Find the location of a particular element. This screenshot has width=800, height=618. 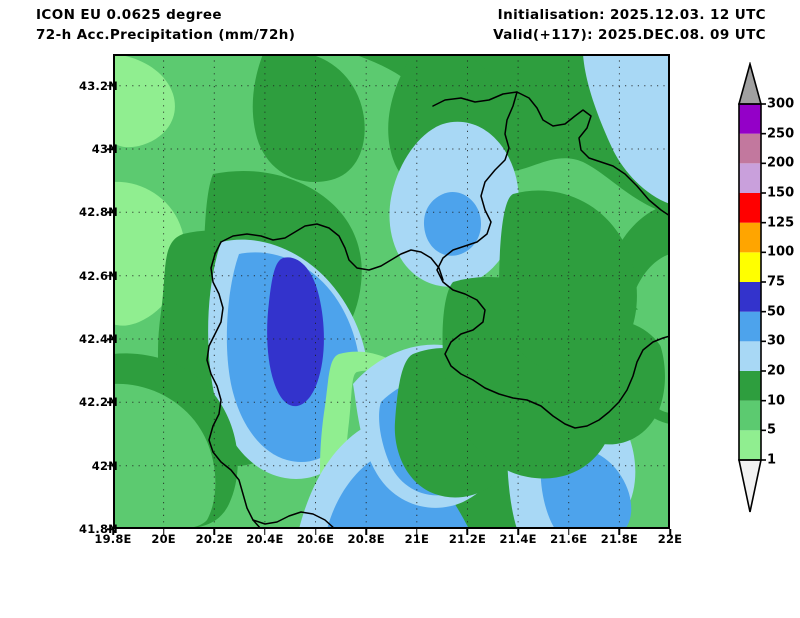

colorbar-tick-label: 1 is located at coordinates (772, 460).